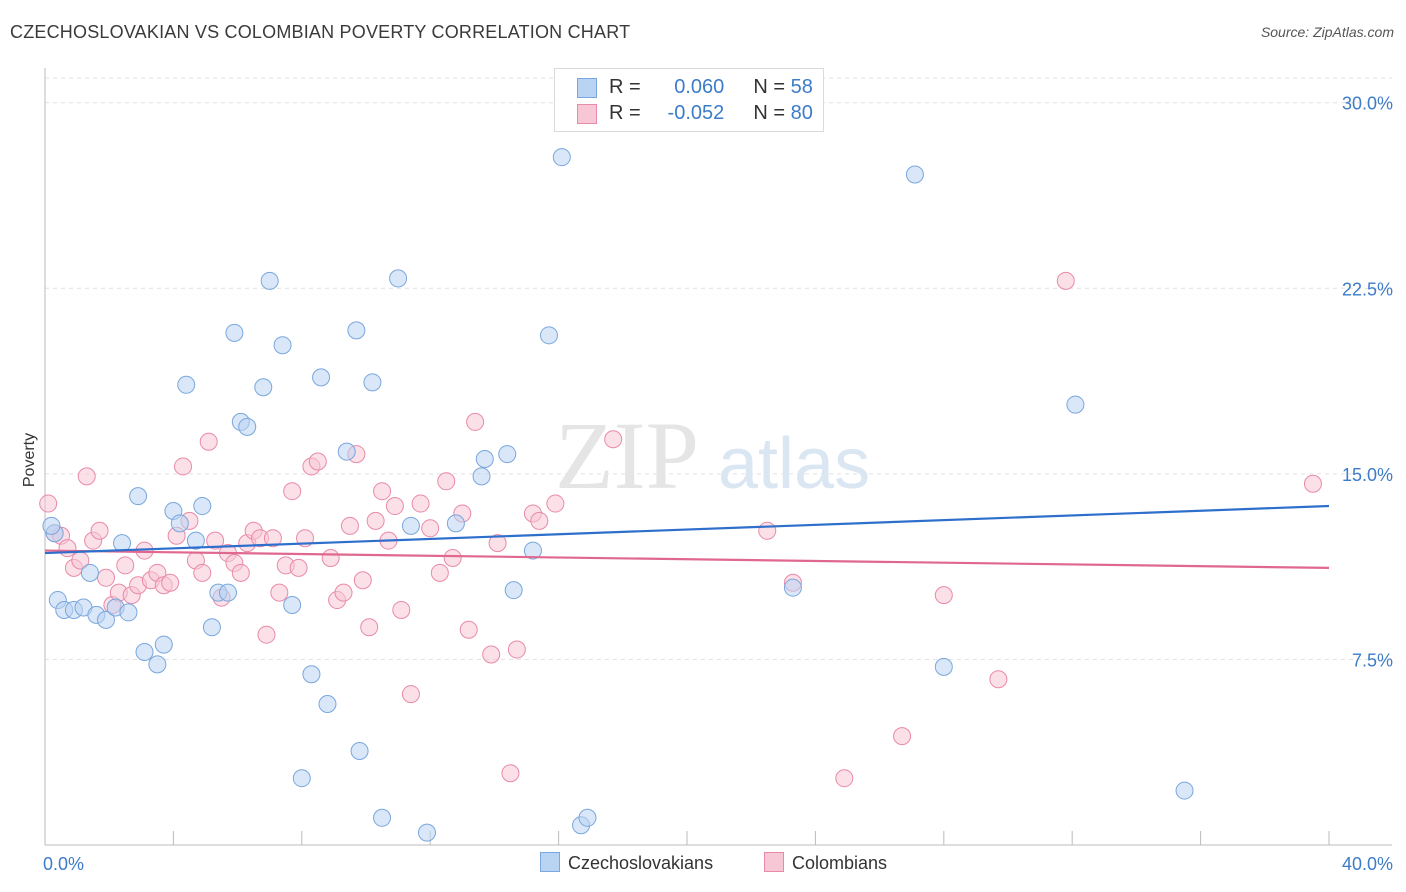 The width and height of the screenshot is (1406, 892). What do you see at coordinates (718, 864) in the screenshot?
I see `x-tick-labels: 0.0% 40.0%` at bounding box center [718, 864].